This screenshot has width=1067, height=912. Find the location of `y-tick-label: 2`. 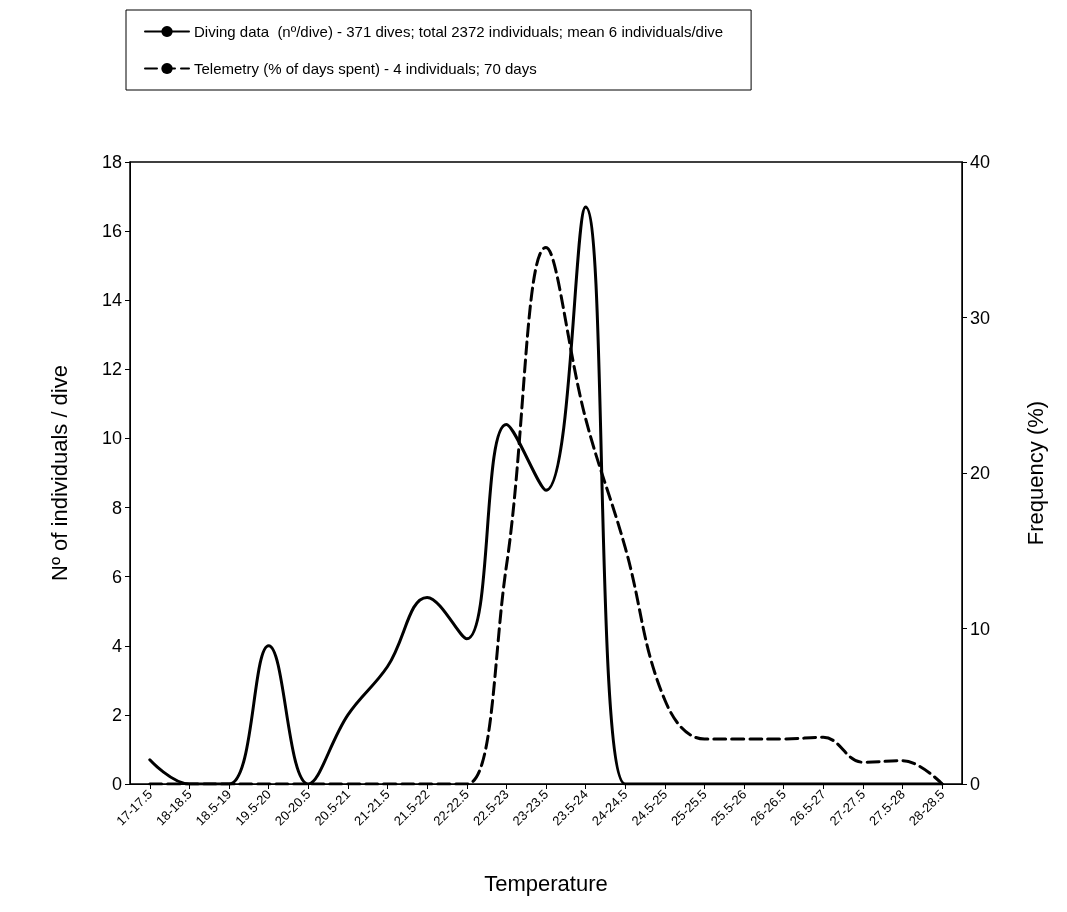

y-tick-label: 2 is located at coordinates (116, 714).